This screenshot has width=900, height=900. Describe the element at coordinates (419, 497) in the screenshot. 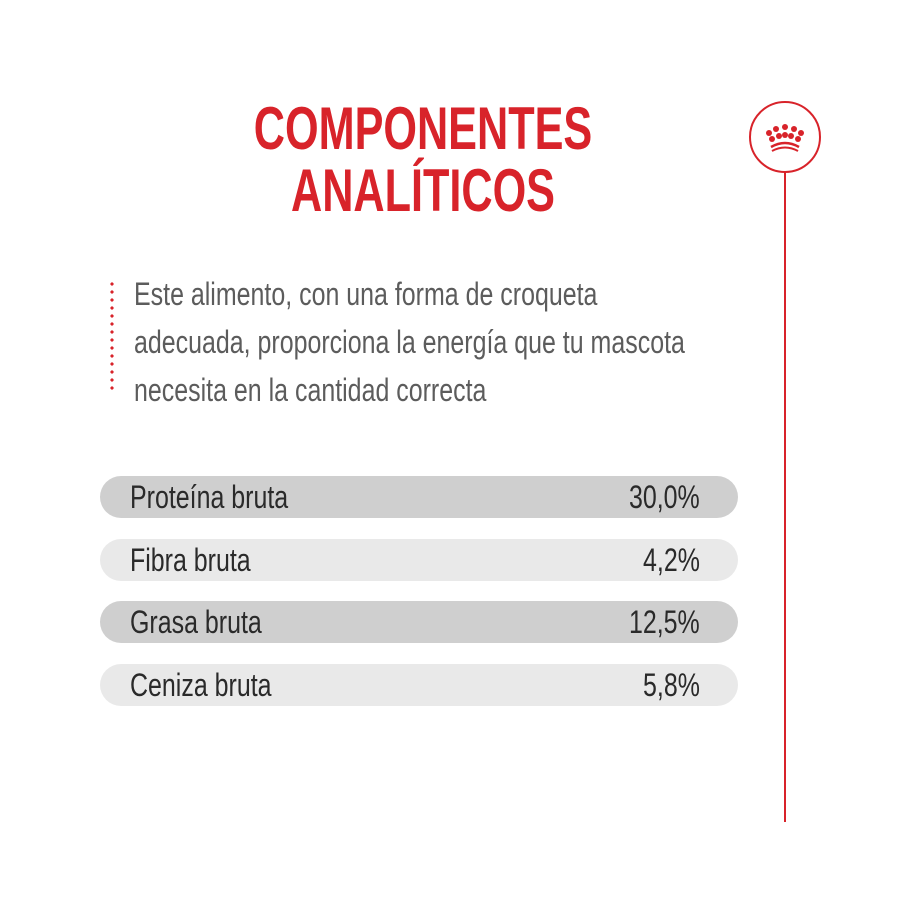

I see `component-row: Proteína bruta 30,0%` at that location.